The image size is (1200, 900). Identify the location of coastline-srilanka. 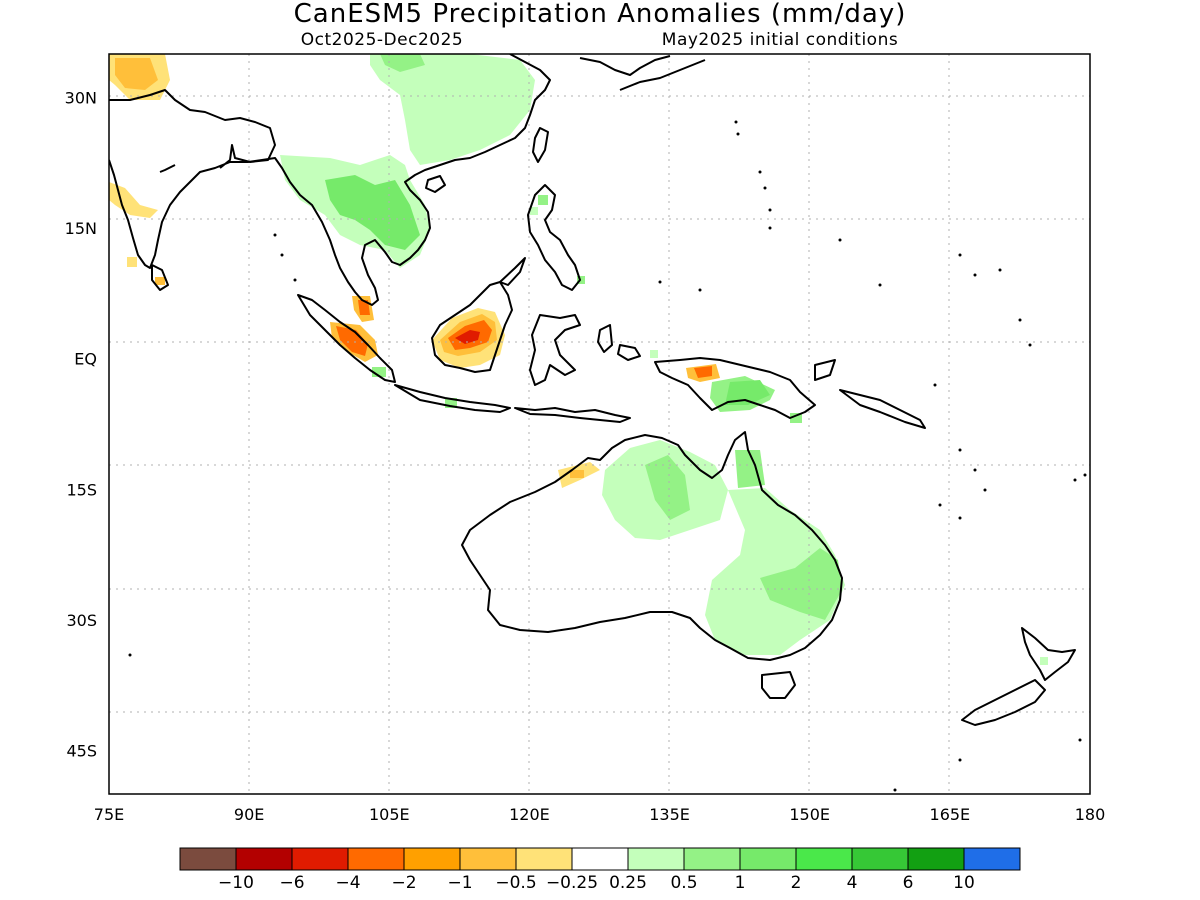
(160, 277).